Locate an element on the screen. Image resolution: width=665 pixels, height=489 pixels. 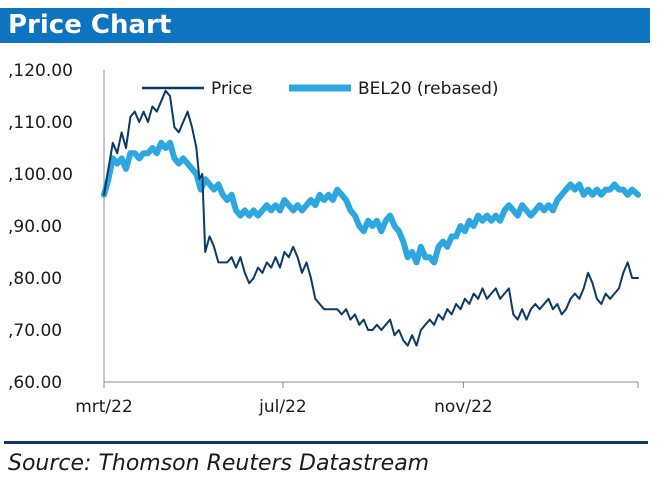
page-title: Price Chart is located at coordinates (90, 25).